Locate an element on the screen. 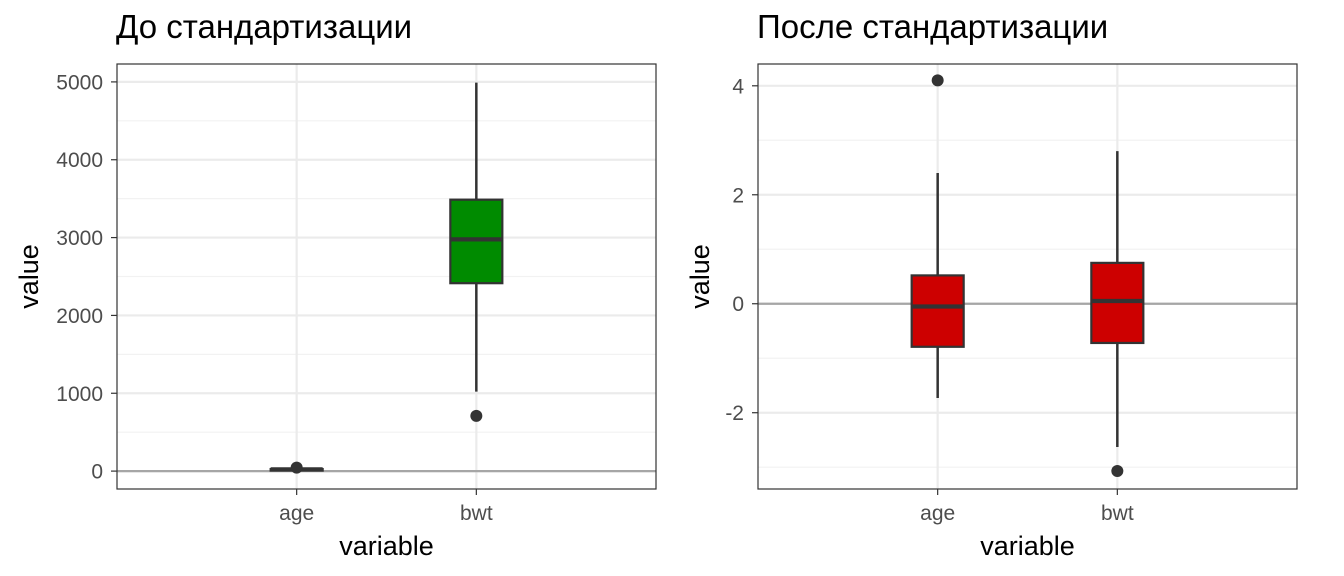 The image size is (1344, 576). panel-left-outlier-age is located at coordinates (296, 467).